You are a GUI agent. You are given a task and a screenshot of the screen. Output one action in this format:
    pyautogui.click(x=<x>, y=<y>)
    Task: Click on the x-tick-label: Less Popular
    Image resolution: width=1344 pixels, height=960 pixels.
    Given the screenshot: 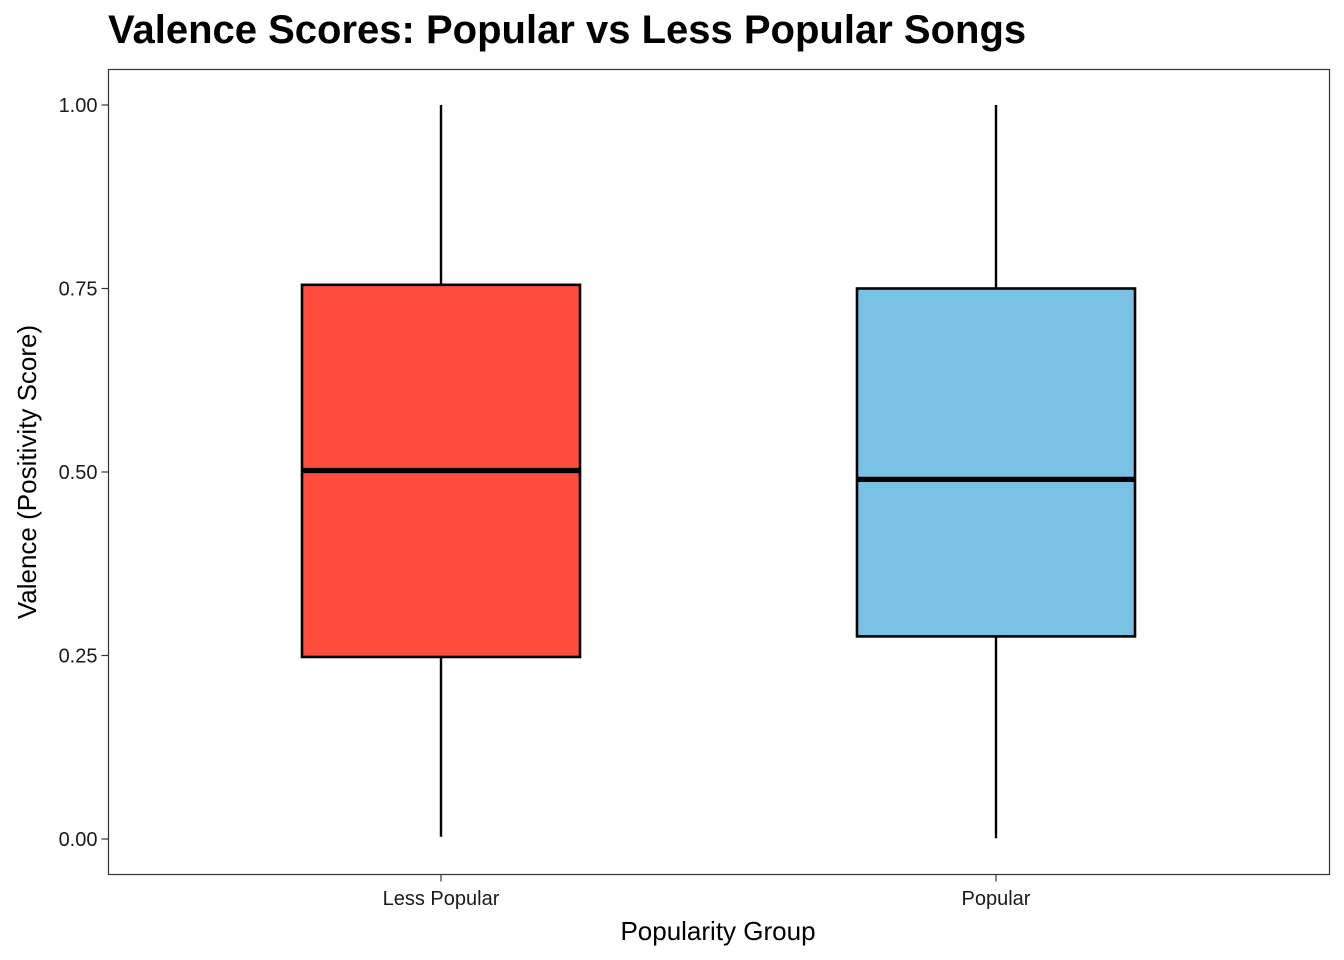 What is the action you would take?
    pyautogui.click(x=441, y=899)
    